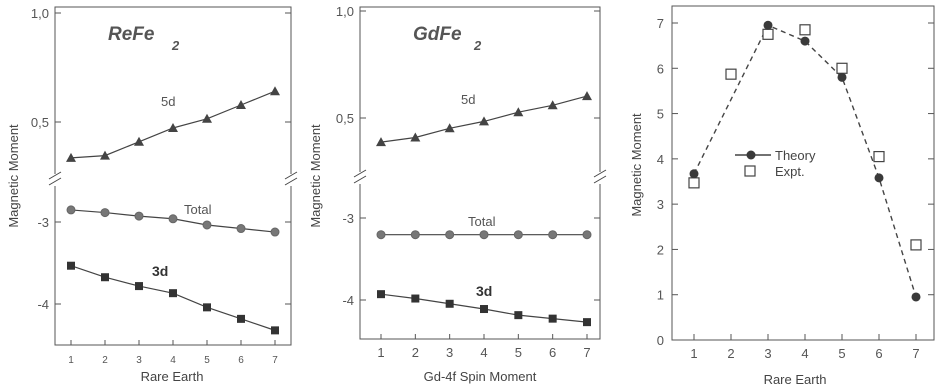  What do you see at coordinates (915, 353) in the screenshot?
I see `panel-3-x-tick-label-7: 7` at bounding box center [915, 353].